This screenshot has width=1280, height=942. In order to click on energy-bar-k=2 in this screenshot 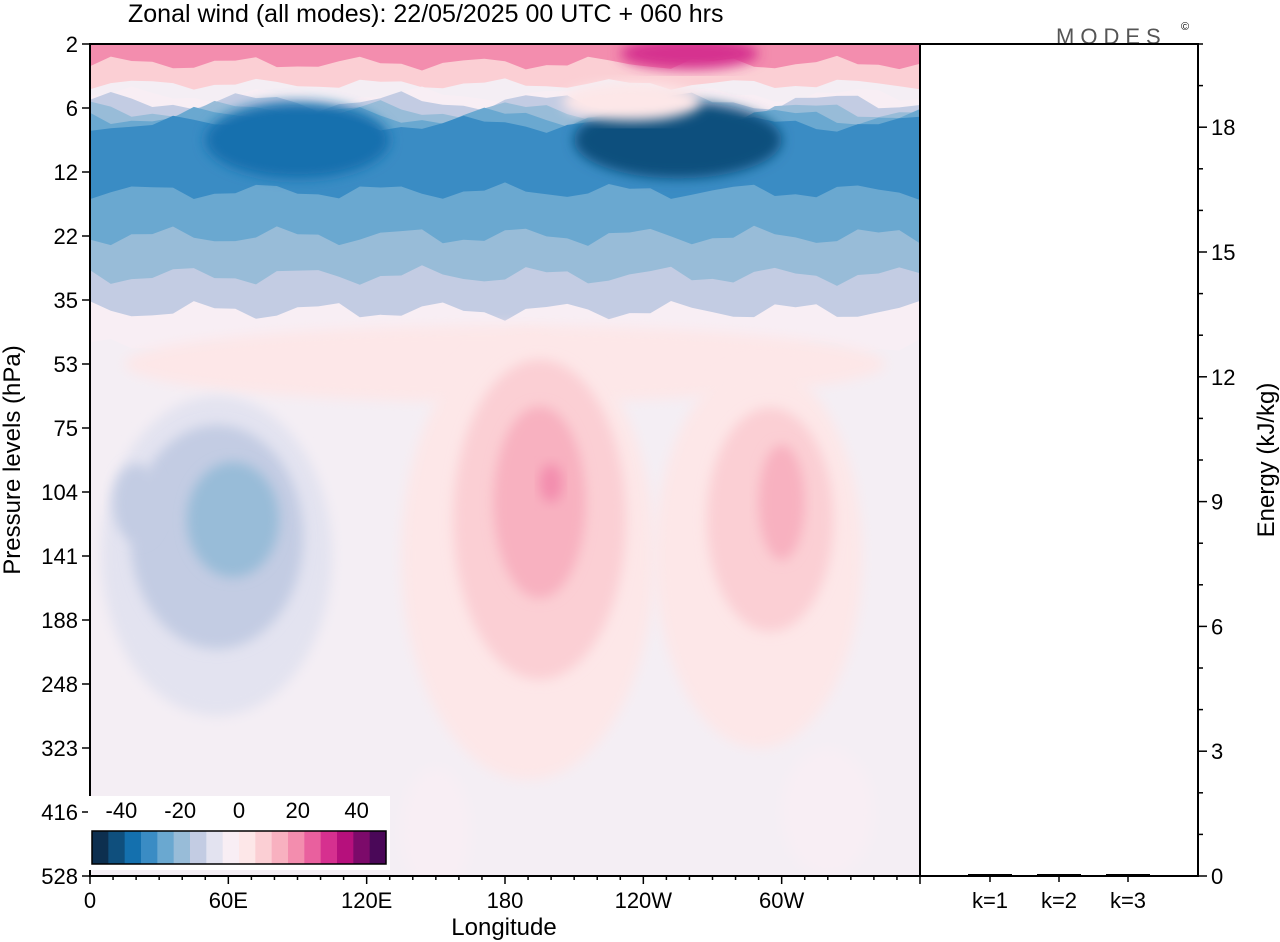, I will do `click(1059, 875)`.